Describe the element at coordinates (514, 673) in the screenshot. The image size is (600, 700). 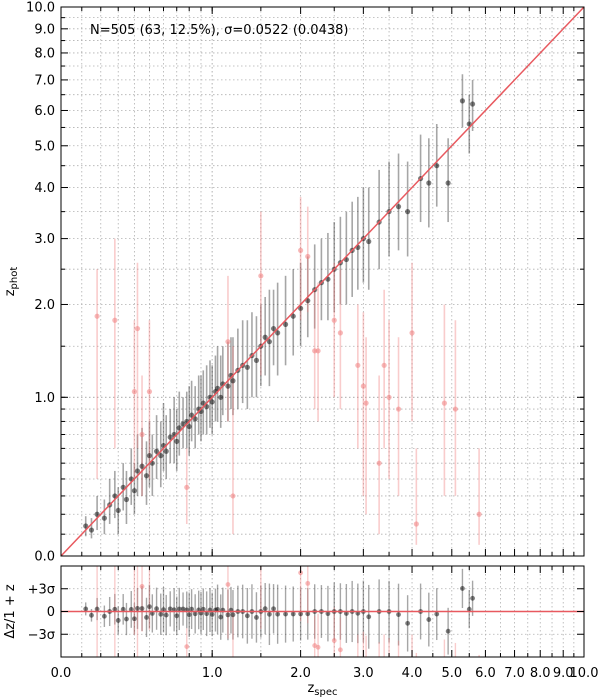
I see `x-tick-label: 7.0` at that location.